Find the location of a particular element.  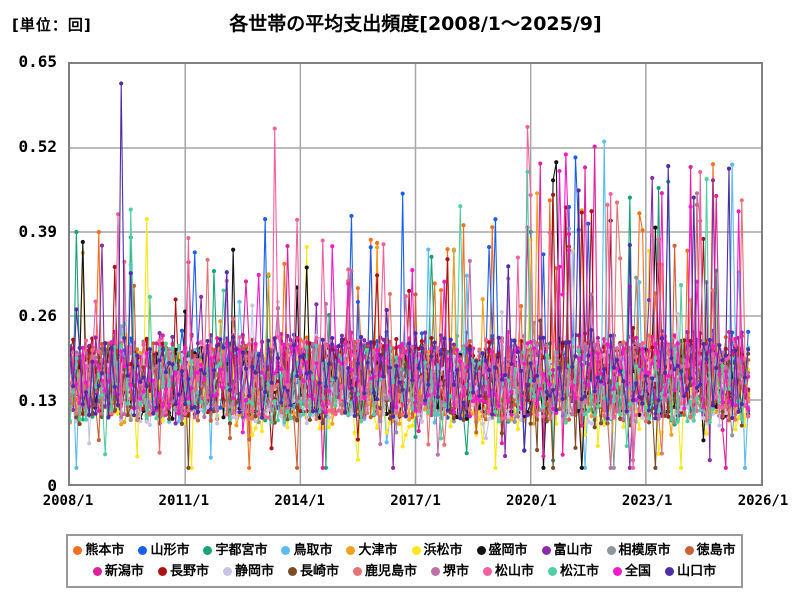

legend-item: 鹿児島市 is located at coordinates (384, 571).